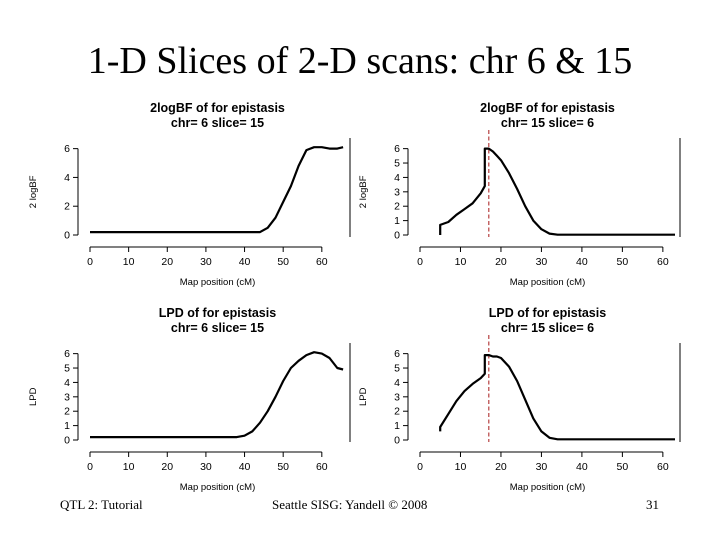 This screenshot has height=540, width=720. Describe the element at coordinates (350, 504) in the screenshot. I see `footer-credit: Seattle SISG: Yandell © 2008` at that location.